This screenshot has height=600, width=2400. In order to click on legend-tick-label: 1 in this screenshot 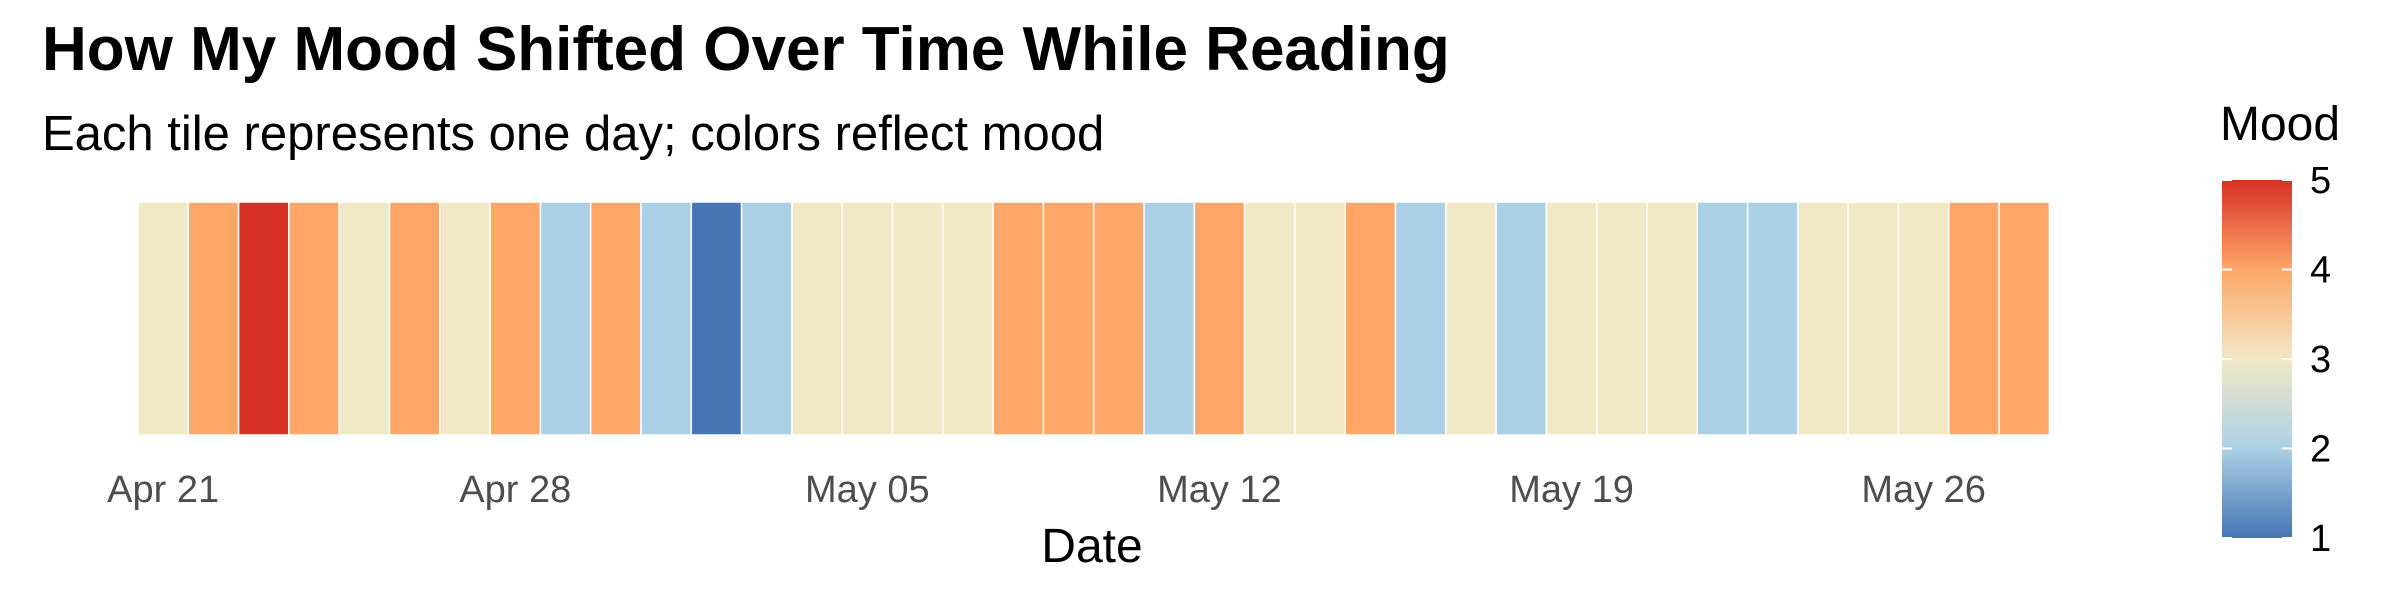, I will do `click(2320, 539)`.